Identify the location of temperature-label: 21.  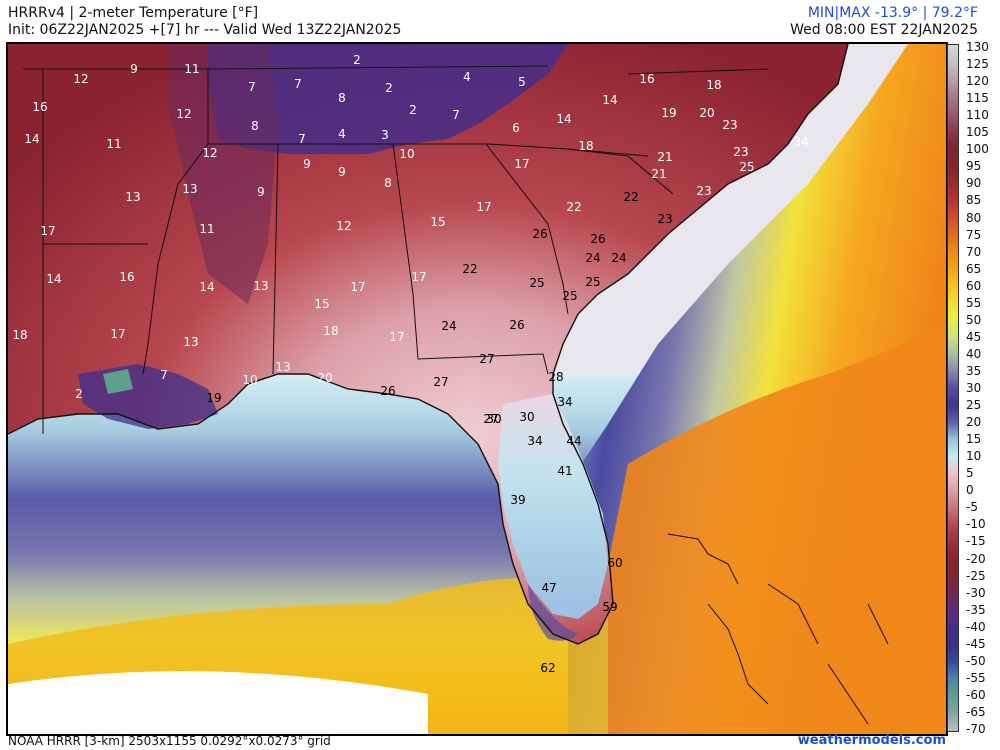
(665, 157).